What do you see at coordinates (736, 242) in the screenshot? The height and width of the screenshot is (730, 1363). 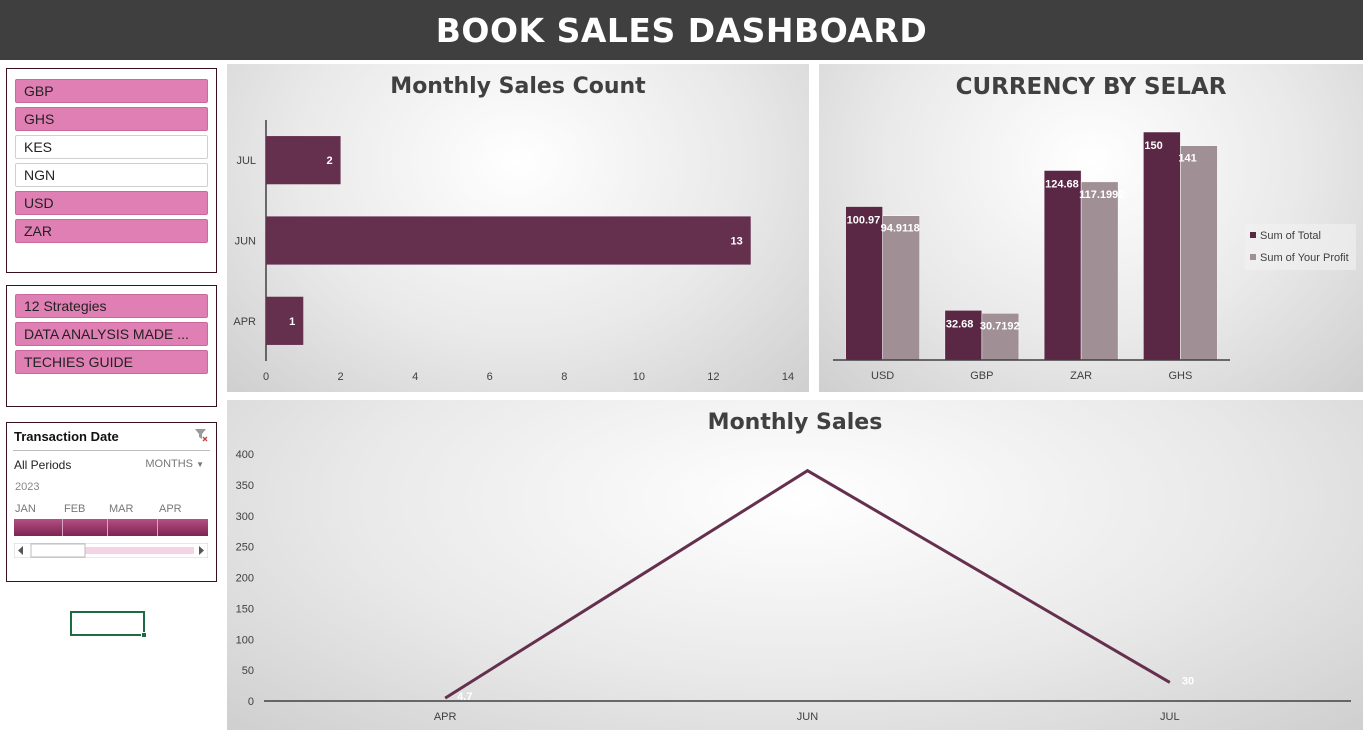 I see `data-label: 13` at bounding box center [736, 242].